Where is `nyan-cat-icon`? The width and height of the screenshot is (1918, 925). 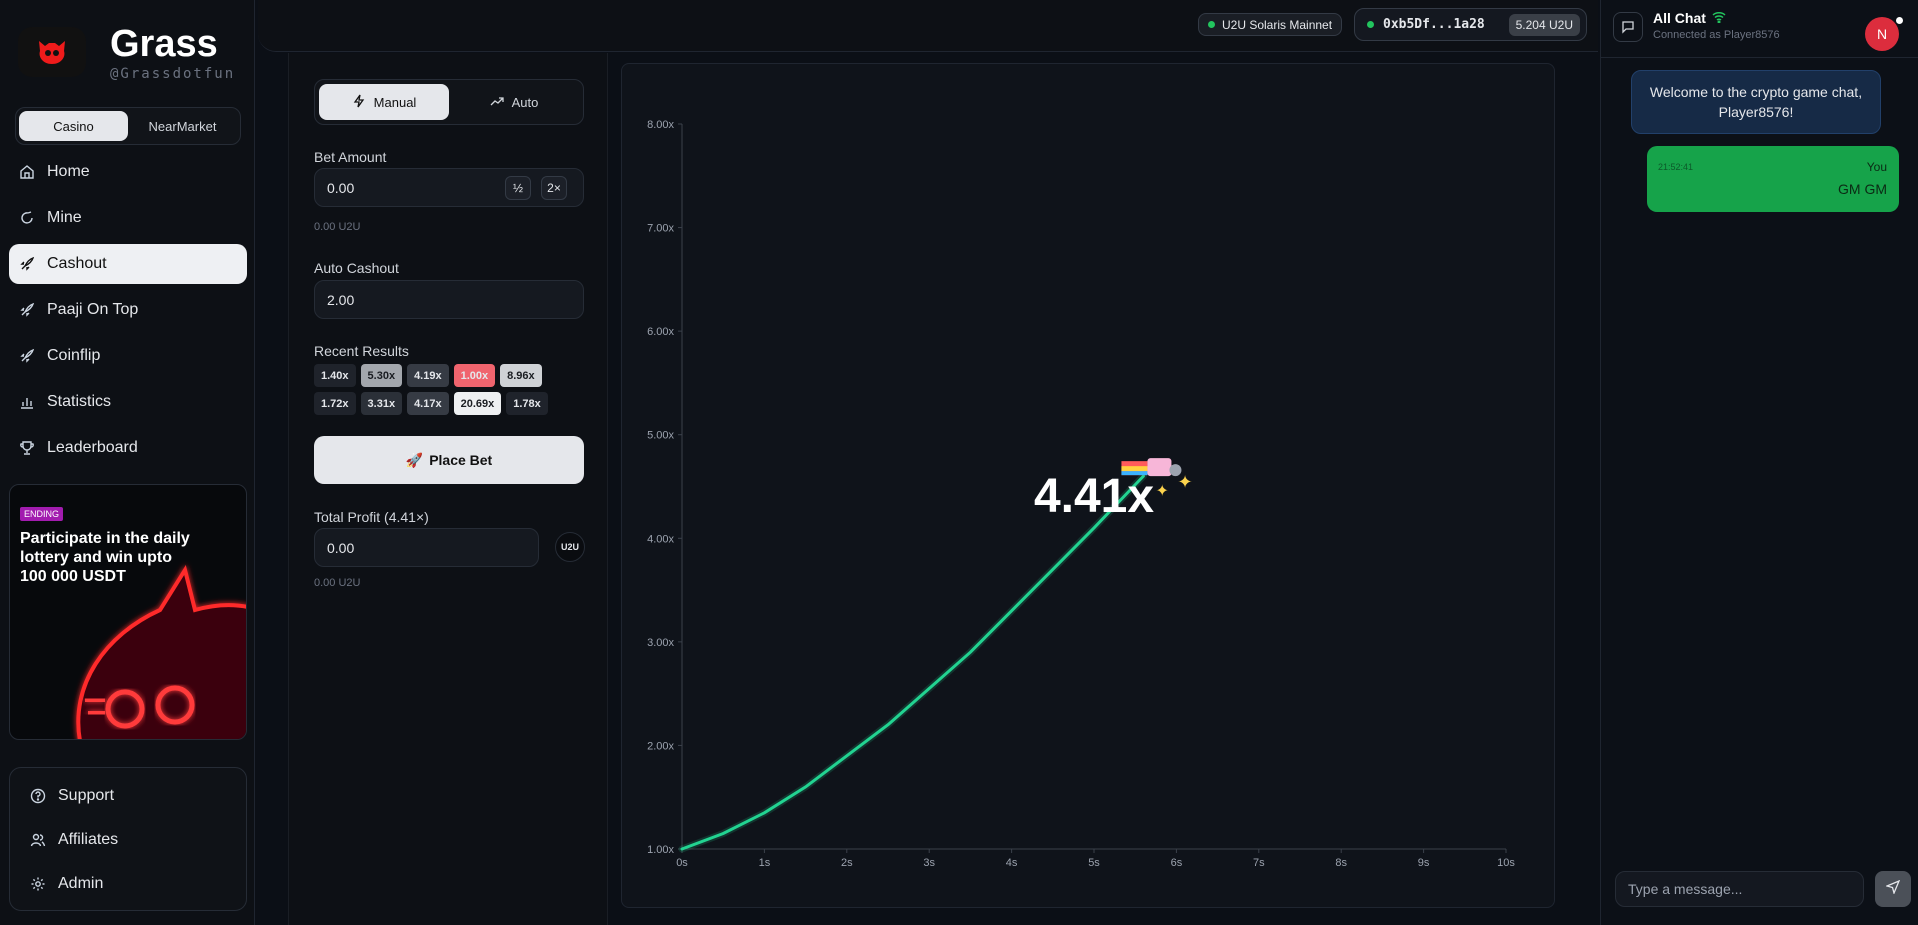
nyan-cat-icon is located at coordinates (1159, 467).